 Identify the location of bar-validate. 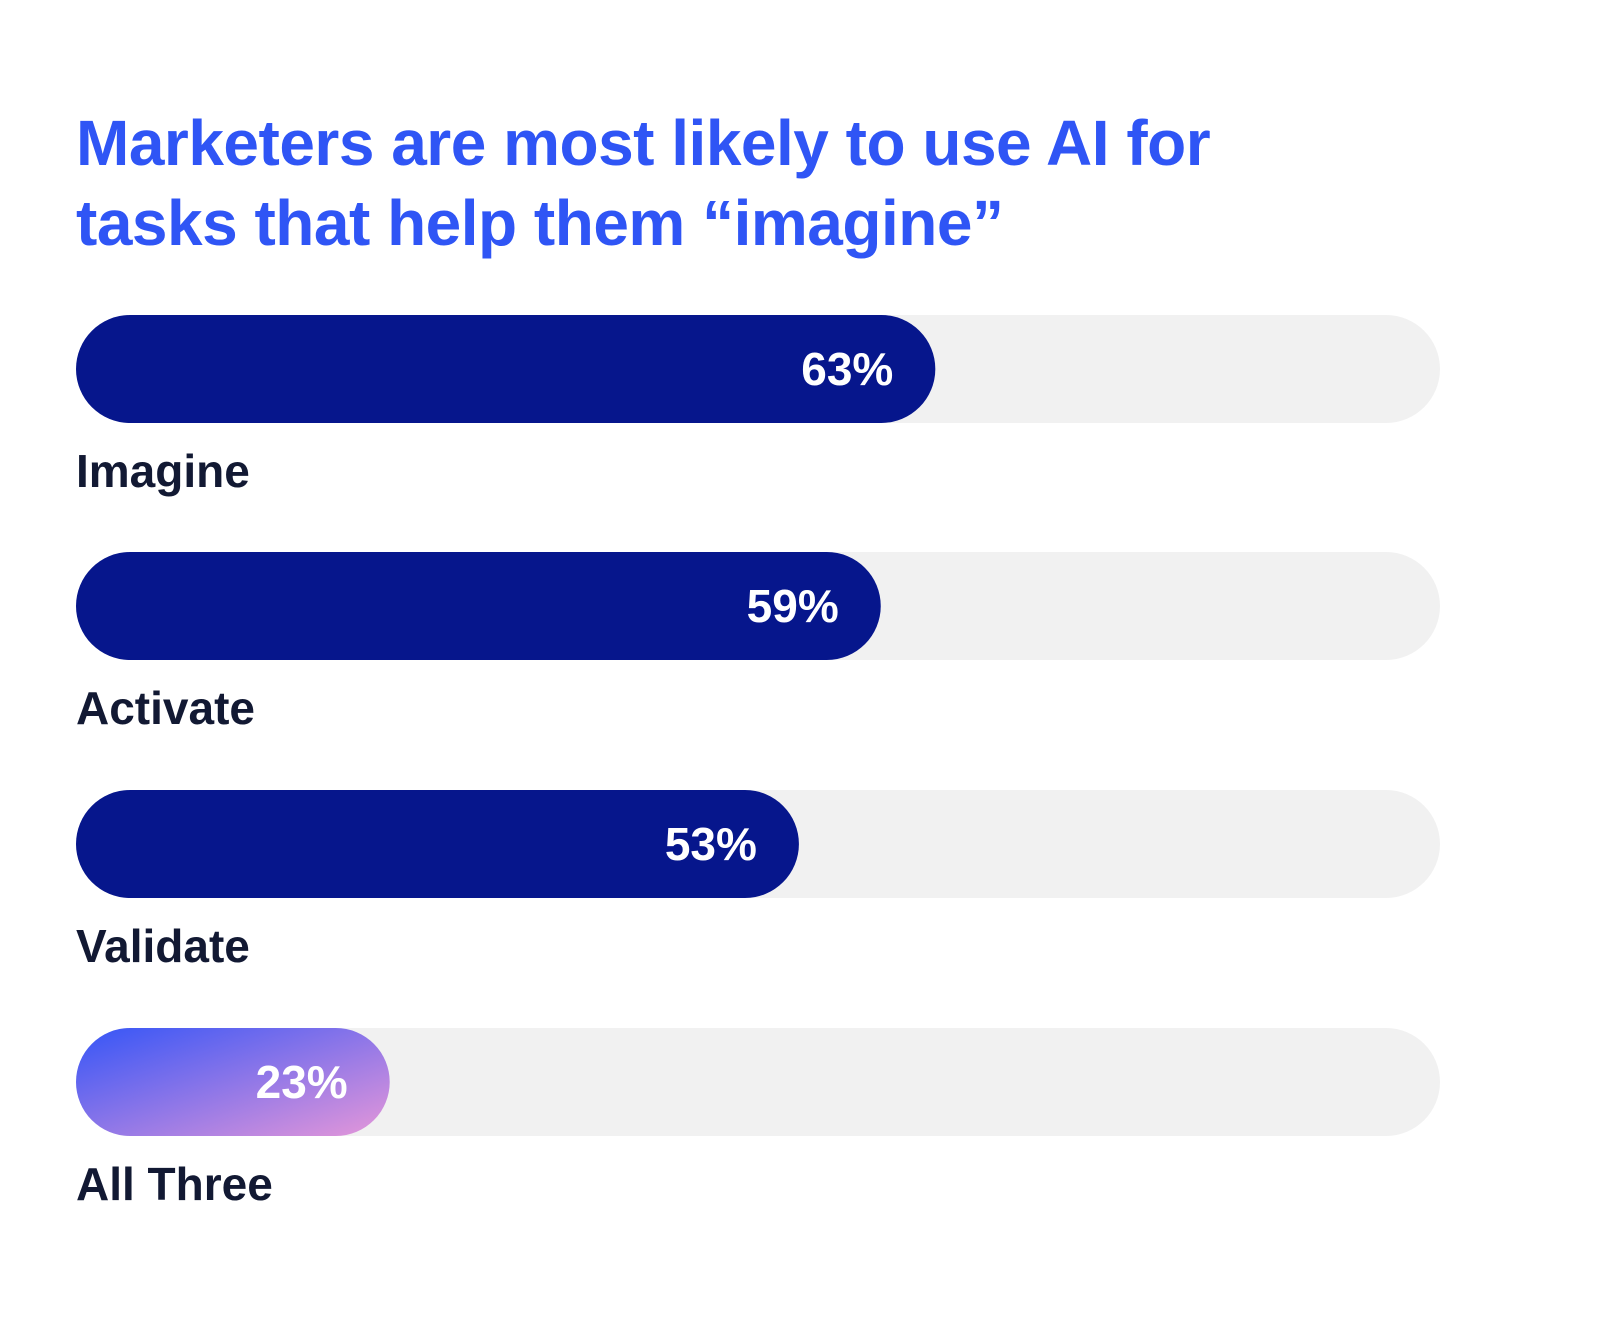
(437, 844).